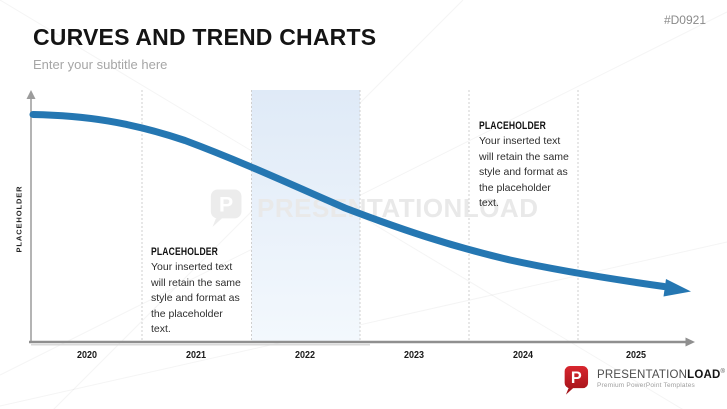 This screenshot has width=727, height=409. What do you see at coordinates (205, 37) in the screenshot?
I see `page-title: CURVES AND TREND CHARTS` at bounding box center [205, 37].